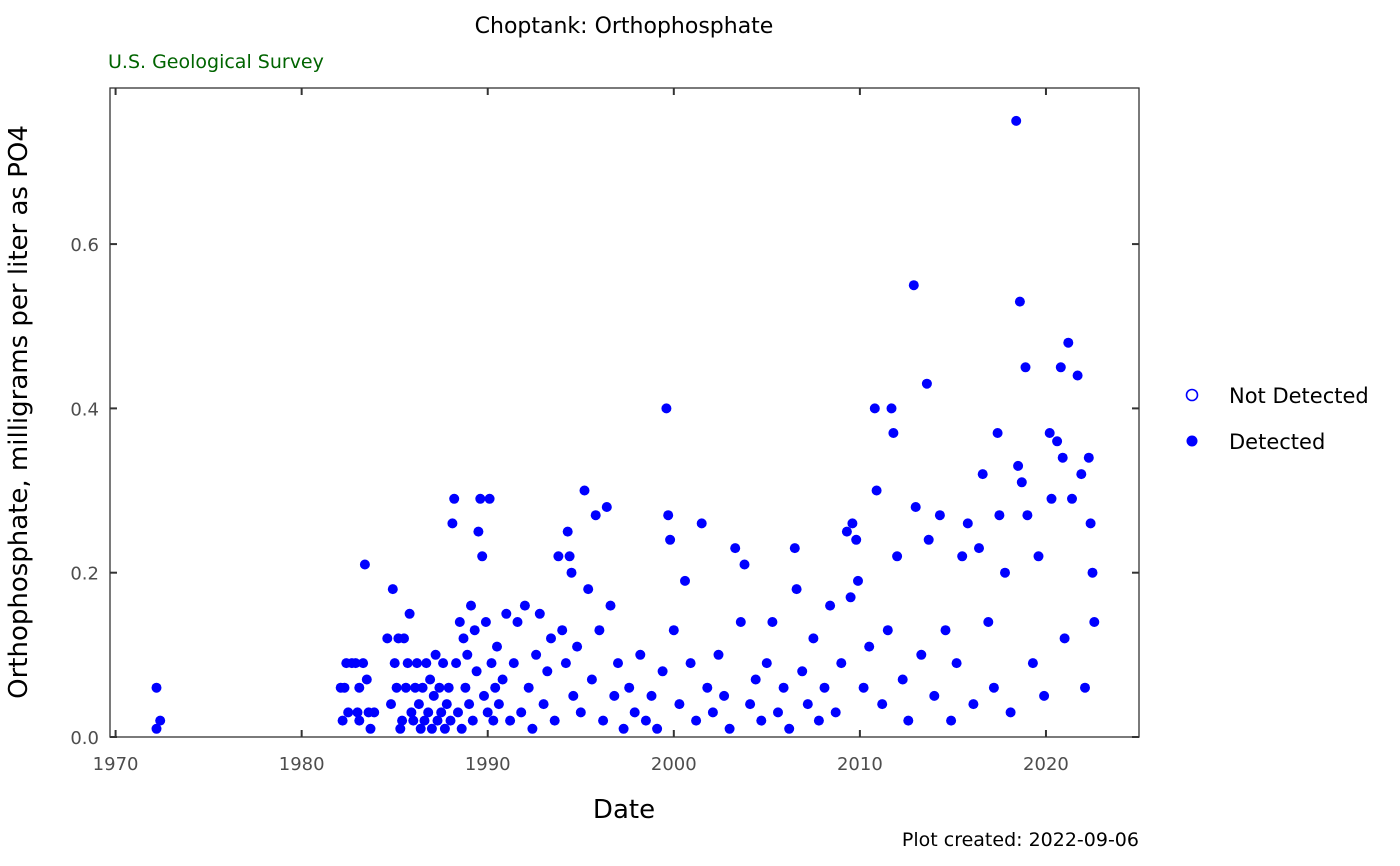  I want to click on plot-created-caption: Plot created: 2022-09-06, so click(1020, 840).